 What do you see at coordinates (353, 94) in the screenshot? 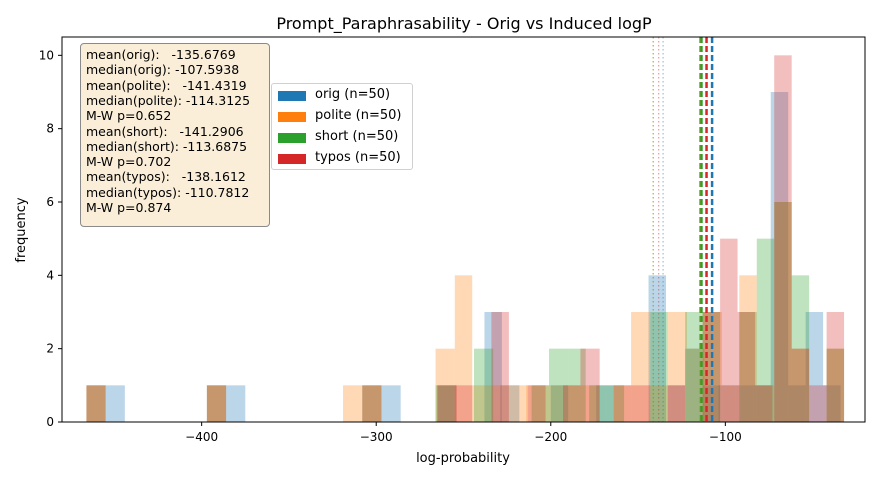
I see `legend-label-orig: orig (n=50)` at bounding box center [353, 94].